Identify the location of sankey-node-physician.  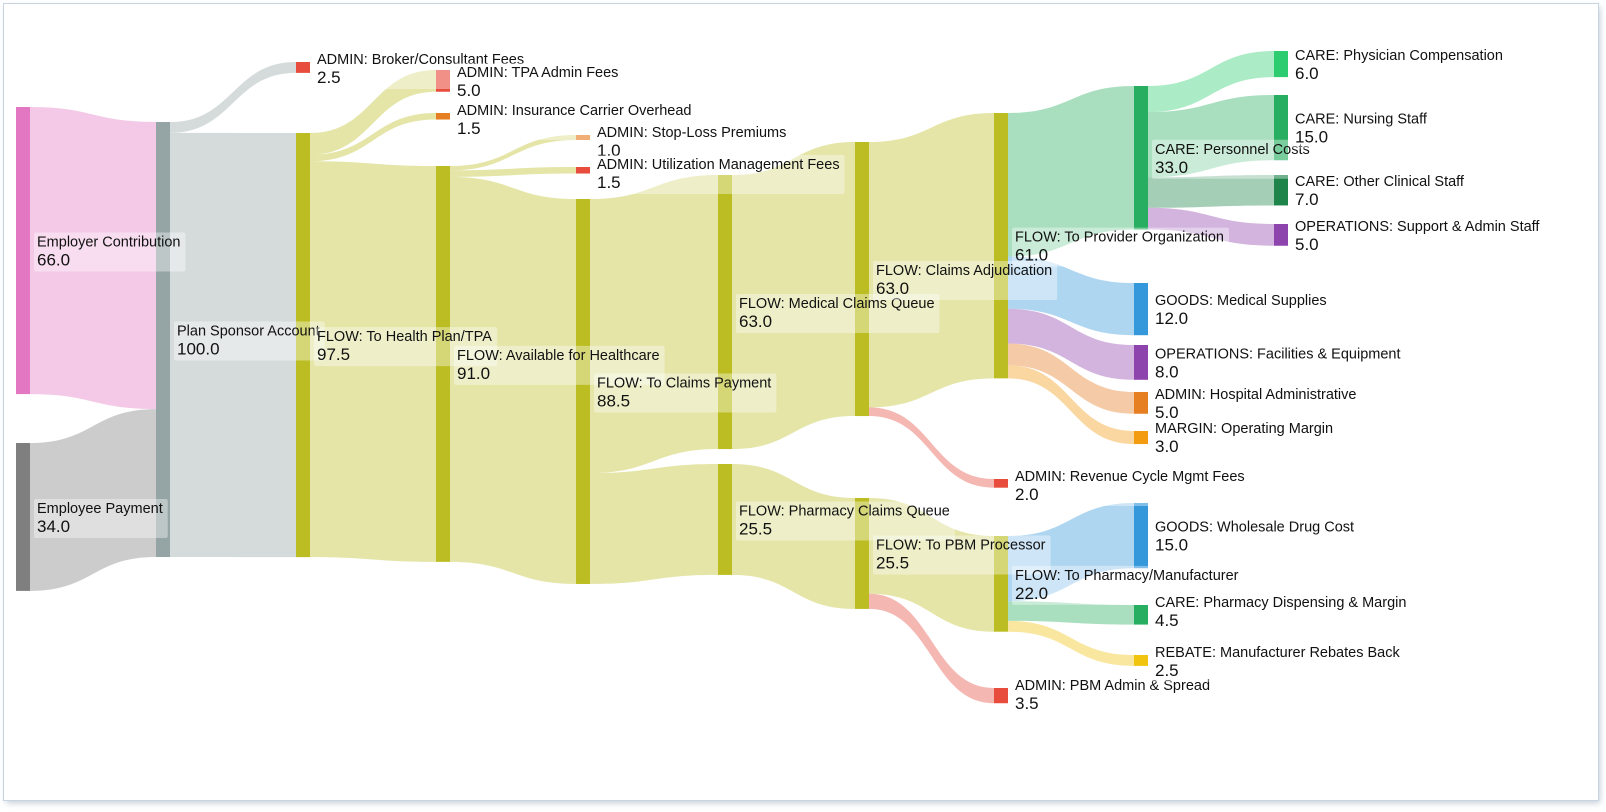
(1281, 64).